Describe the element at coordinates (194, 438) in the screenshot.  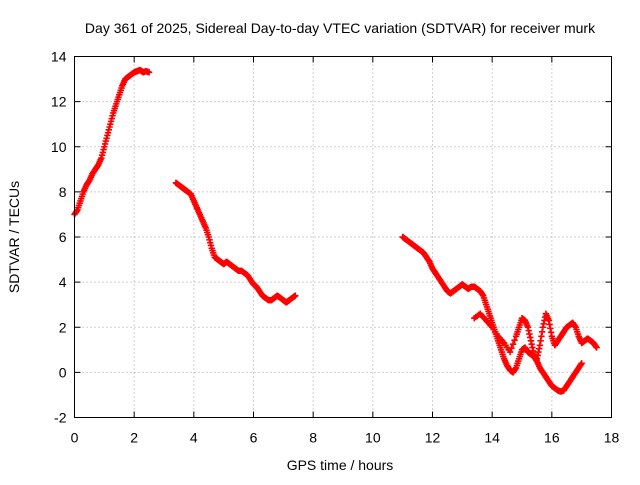
I see `x-tick-label: 4` at that location.